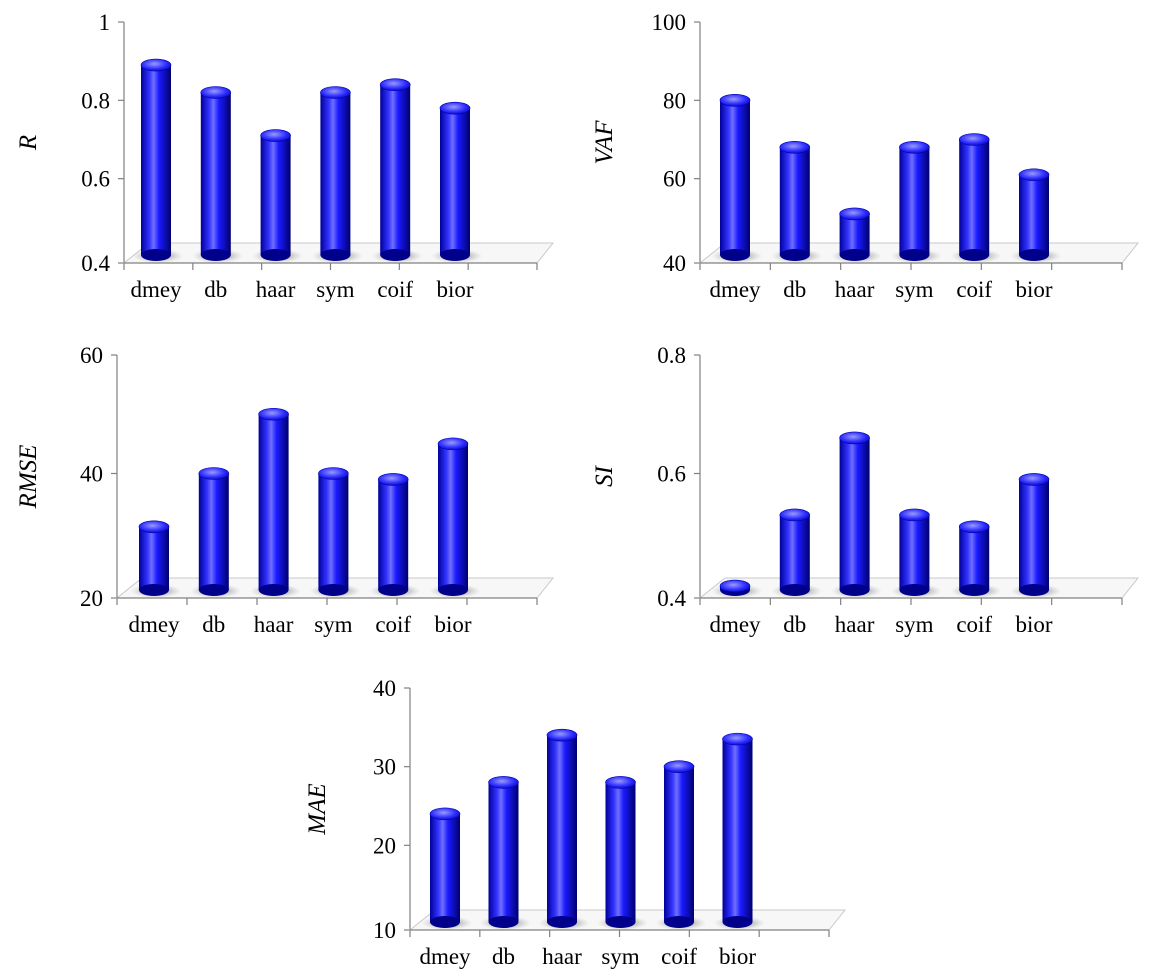 The image size is (1158, 977). Describe the element at coordinates (105, 22) in the screenshot. I see `y-tick-label: 1` at that location.